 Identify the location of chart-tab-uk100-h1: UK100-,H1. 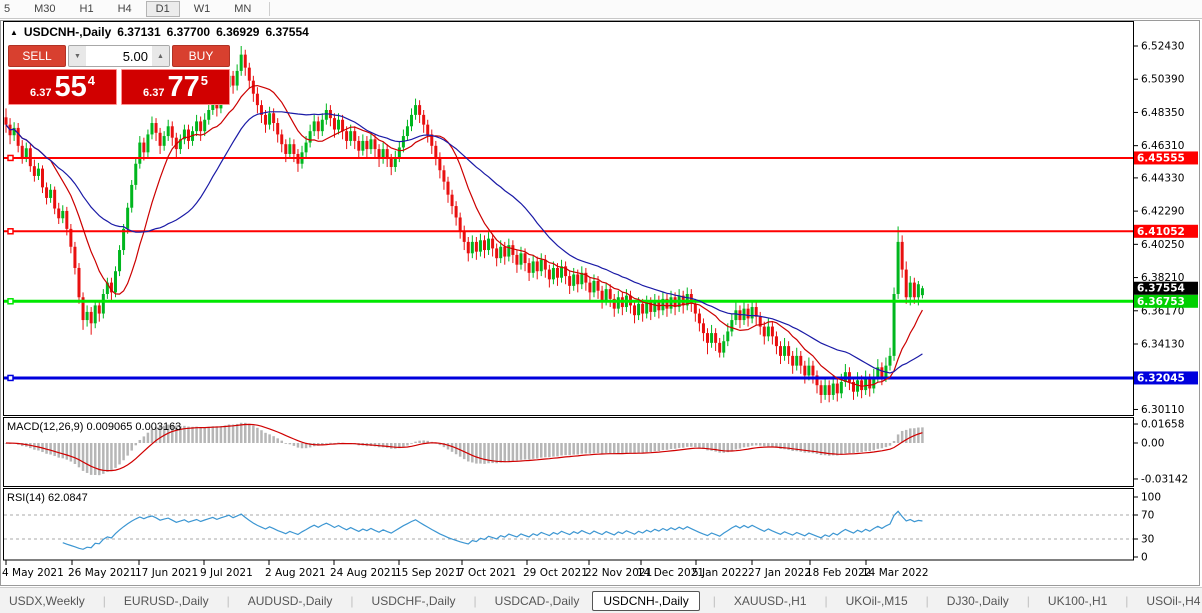
(1067, 601).